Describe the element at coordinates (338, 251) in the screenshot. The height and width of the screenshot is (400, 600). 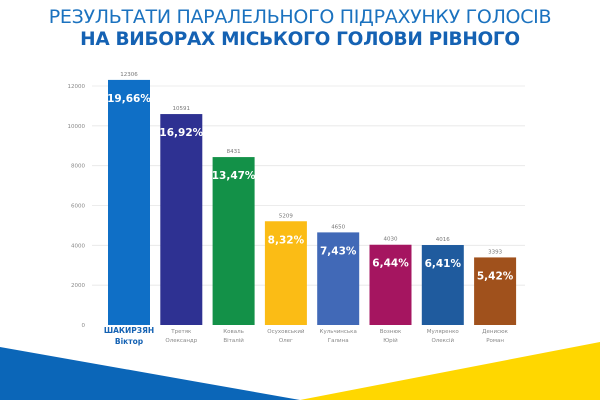
I see `bar-percent-label: 7,43%` at that location.